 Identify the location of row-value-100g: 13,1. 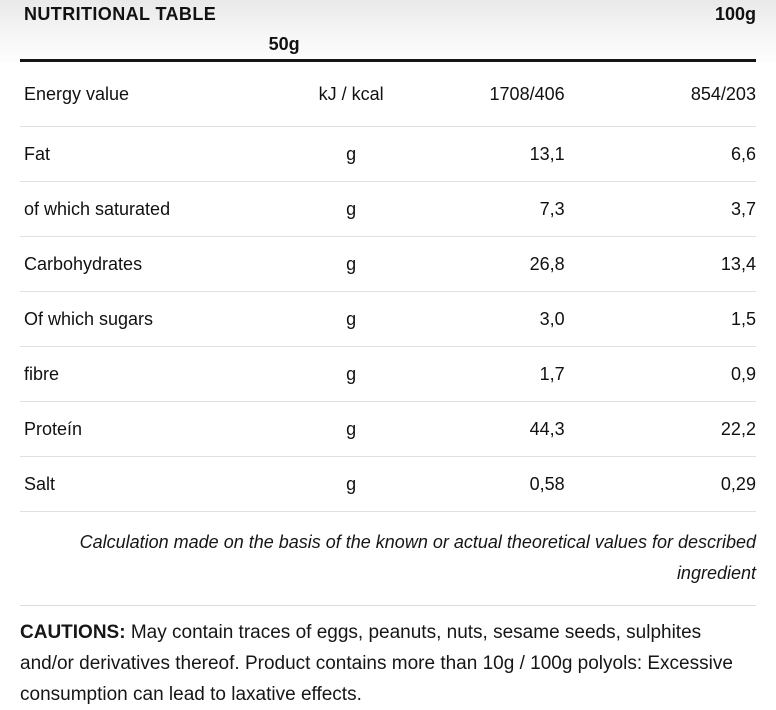
(547, 153).